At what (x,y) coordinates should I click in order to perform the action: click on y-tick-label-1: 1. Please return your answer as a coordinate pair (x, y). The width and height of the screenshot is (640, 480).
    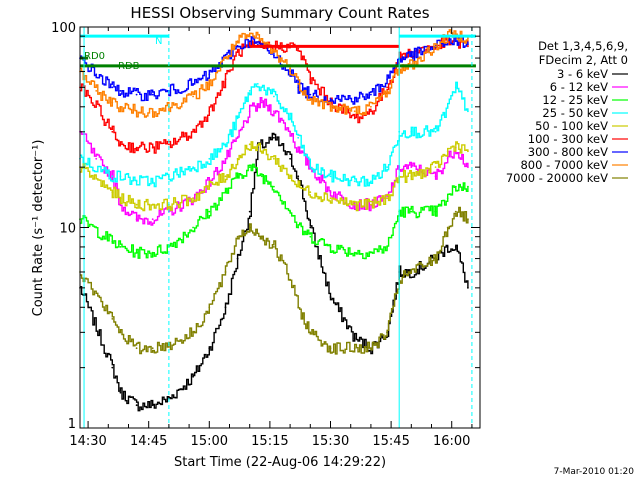
    Looking at the image, I should click on (72, 424).